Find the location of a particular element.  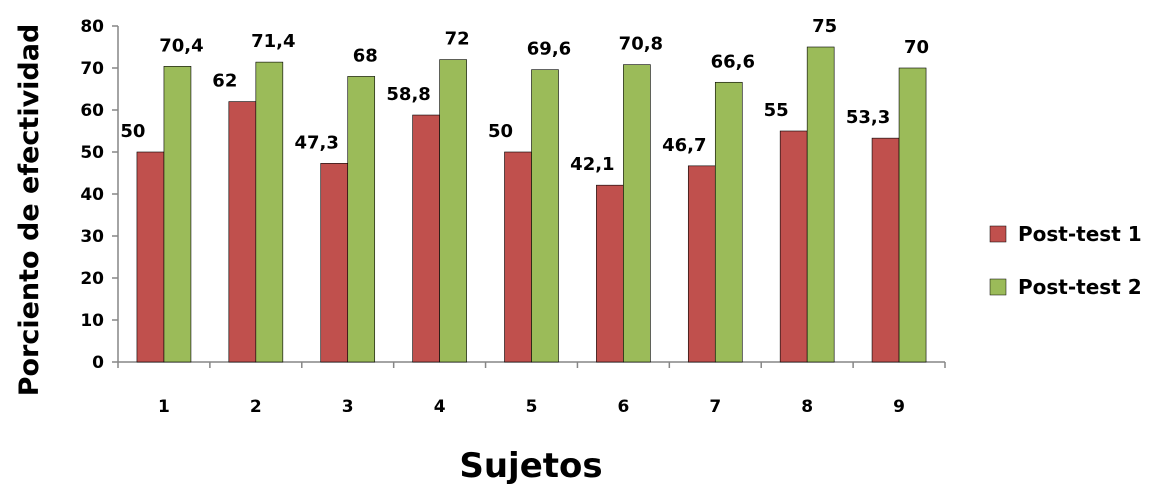

data-label-series-1: 46,7 is located at coordinates (684, 145).